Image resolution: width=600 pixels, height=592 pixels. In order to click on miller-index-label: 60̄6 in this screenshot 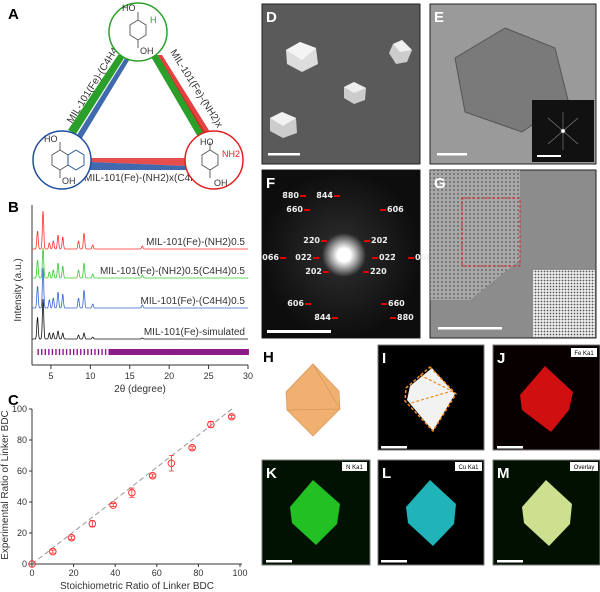, I will do `click(395, 209)`.